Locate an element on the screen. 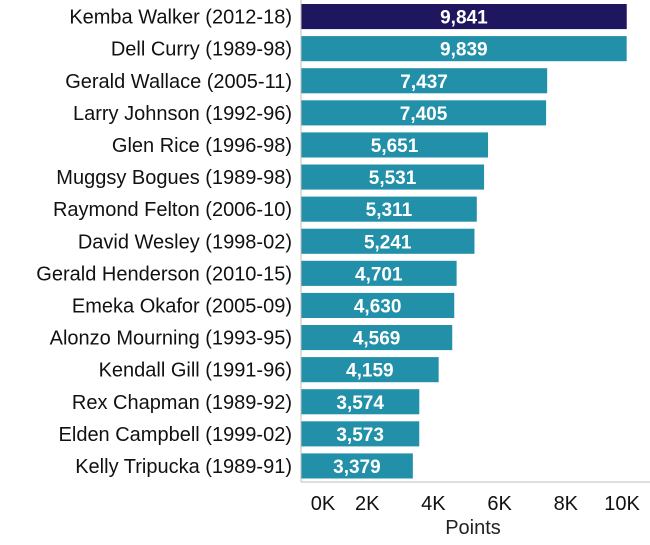  category-label-1: Dell Curry (1989-98) is located at coordinates (201, 50).